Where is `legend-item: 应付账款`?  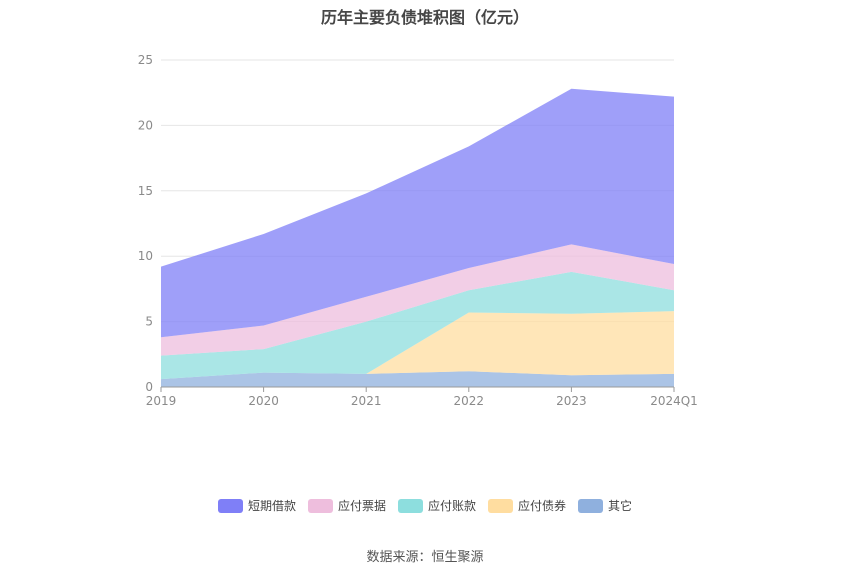 legend-item: 应付账款 is located at coordinates (436, 505).